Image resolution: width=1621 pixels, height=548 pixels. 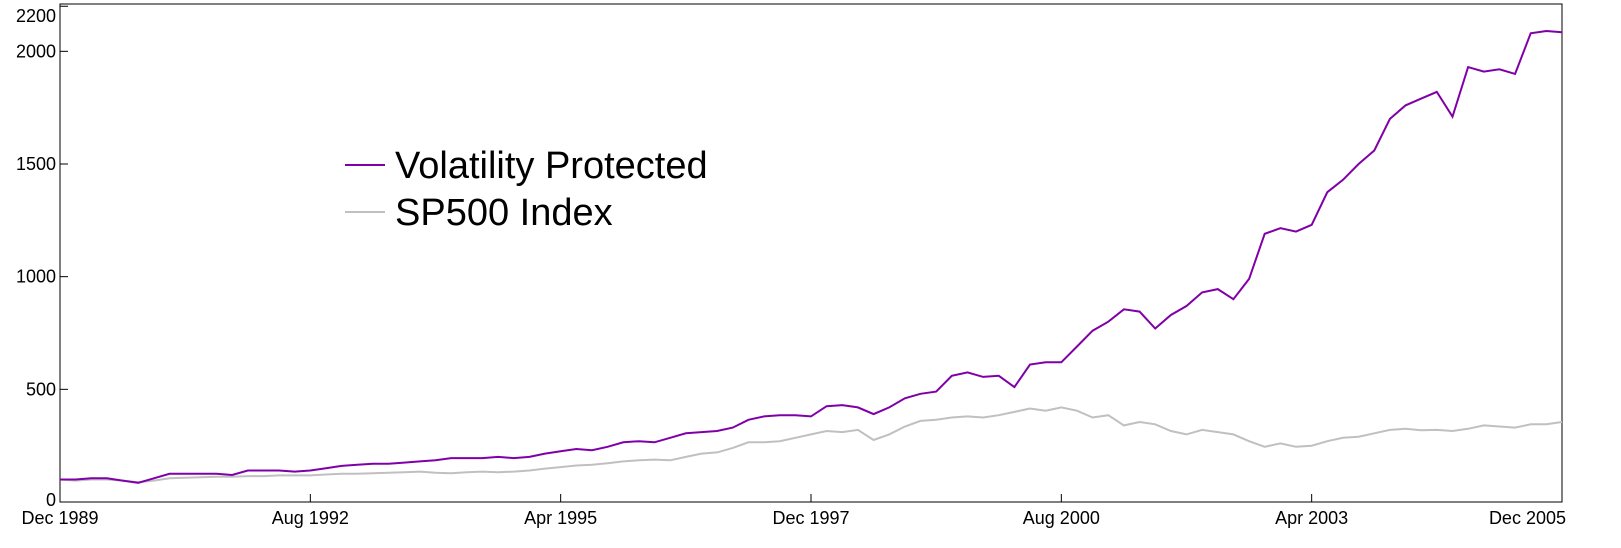 I want to click on x-tick-label: Apr 1995, so click(x=560, y=518).